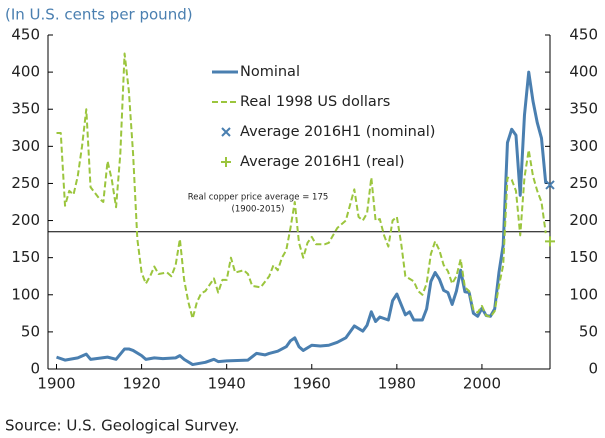 The height and width of the screenshot is (438, 605). I want to click on reference-label: (1900-2015), so click(258, 210).